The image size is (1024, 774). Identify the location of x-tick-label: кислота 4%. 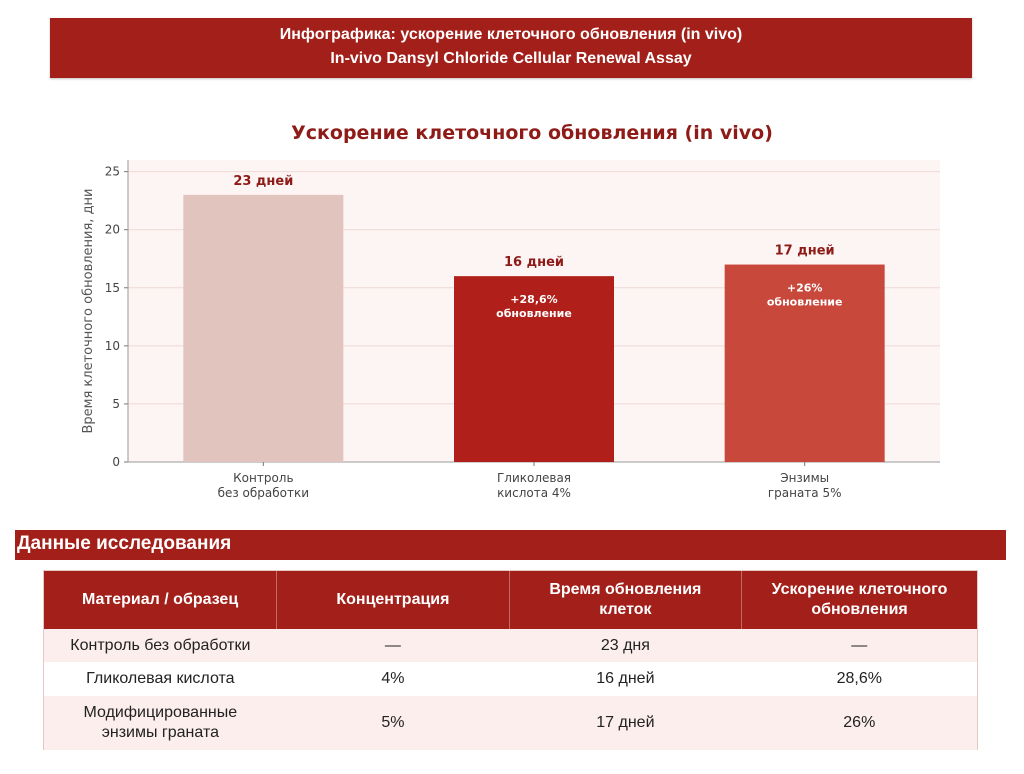
(534, 493).